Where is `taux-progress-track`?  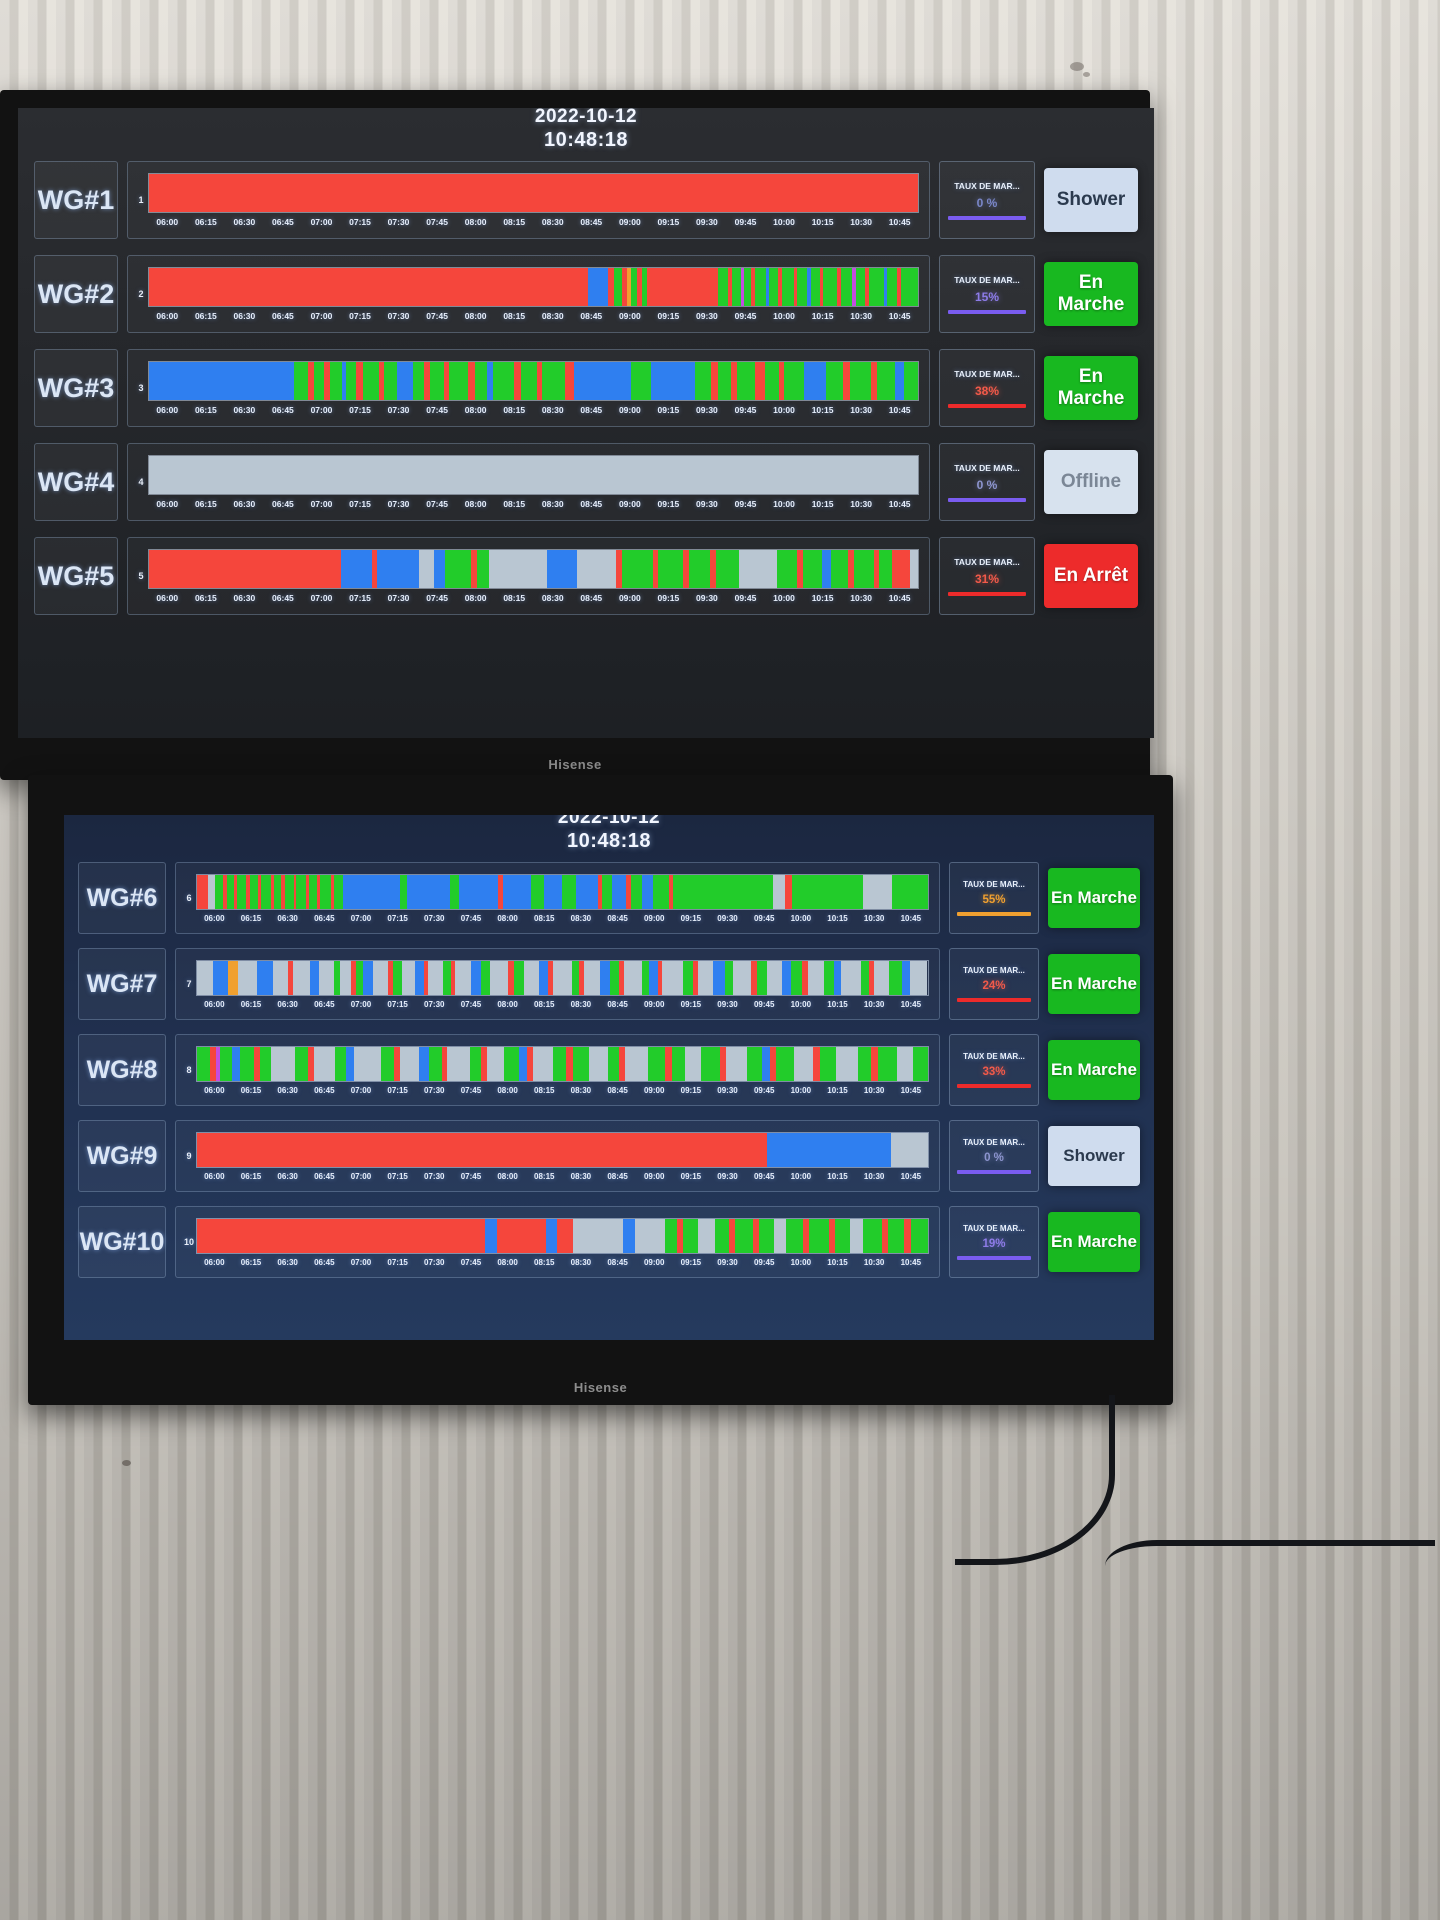
taux-progress-track is located at coordinates (994, 1172).